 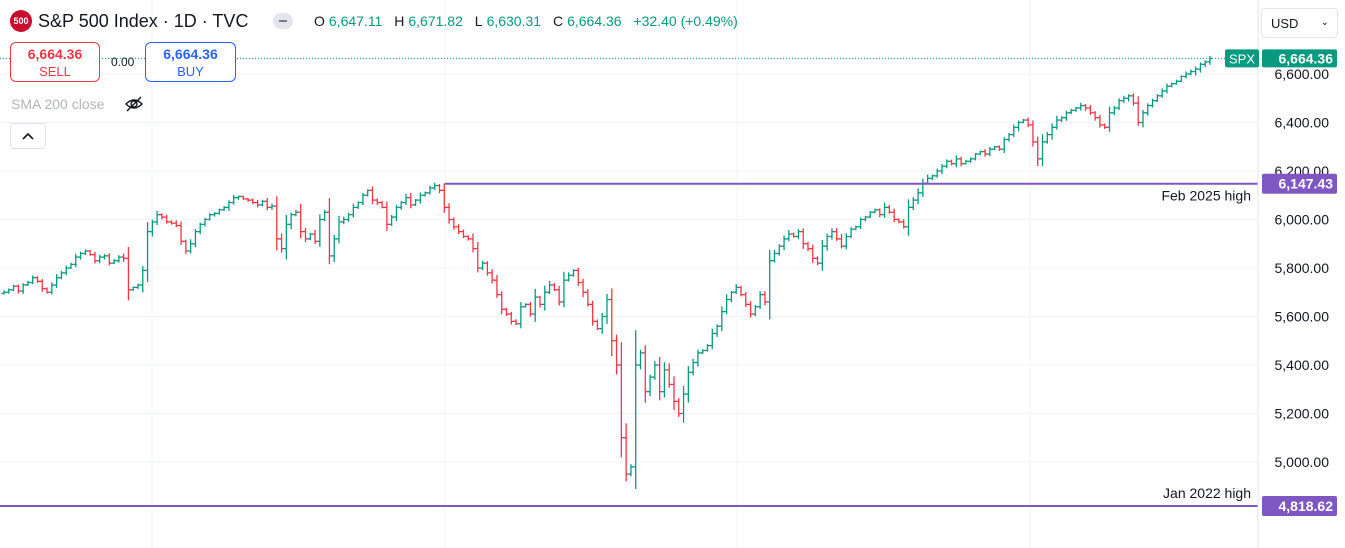 I want to click on high-label: H, so click(x=399, y=21).